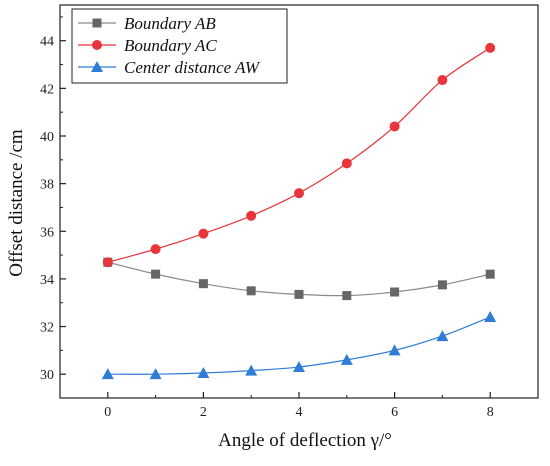 Image resolution: width=550 pixels, height=466 pixels. What do you see at coordinates (47, 137) in the screenshot?
I see `y-tick-label: 40` at bounding box center [47, 137].